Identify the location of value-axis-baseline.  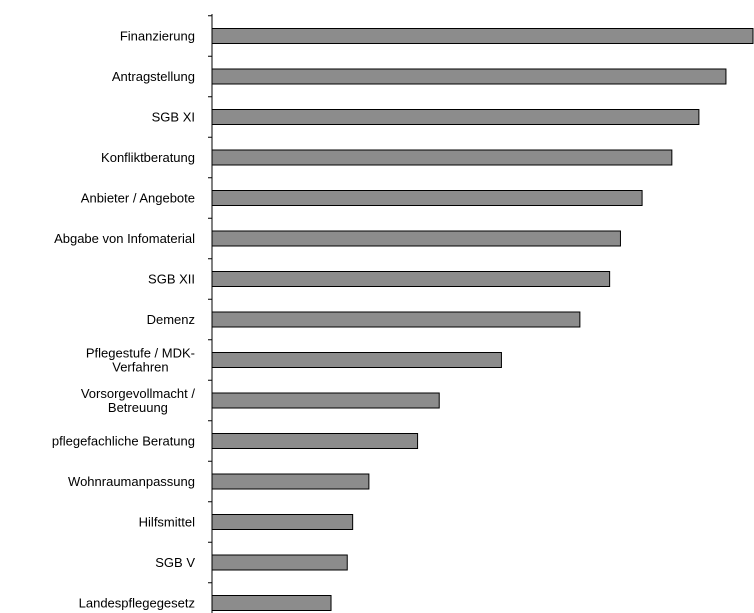
(210, 313).